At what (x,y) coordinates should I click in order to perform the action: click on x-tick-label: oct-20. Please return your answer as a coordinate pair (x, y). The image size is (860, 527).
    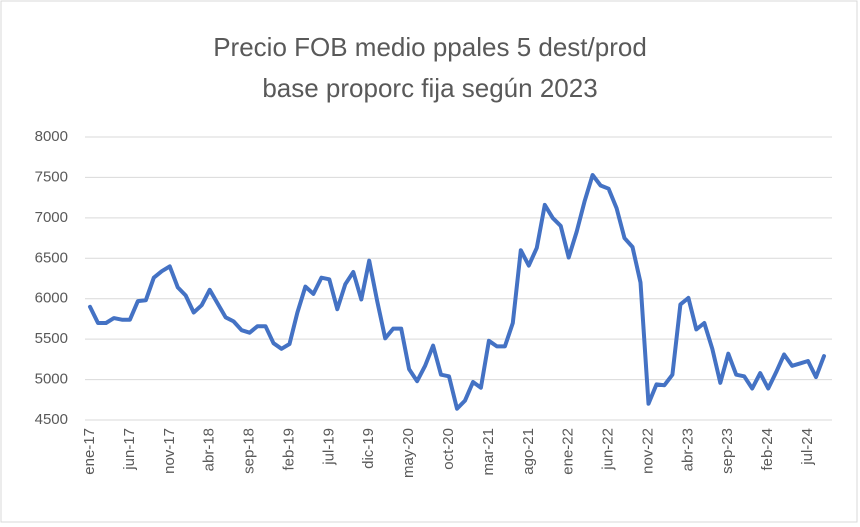
    Looking at the image, I should click on (448, 449).